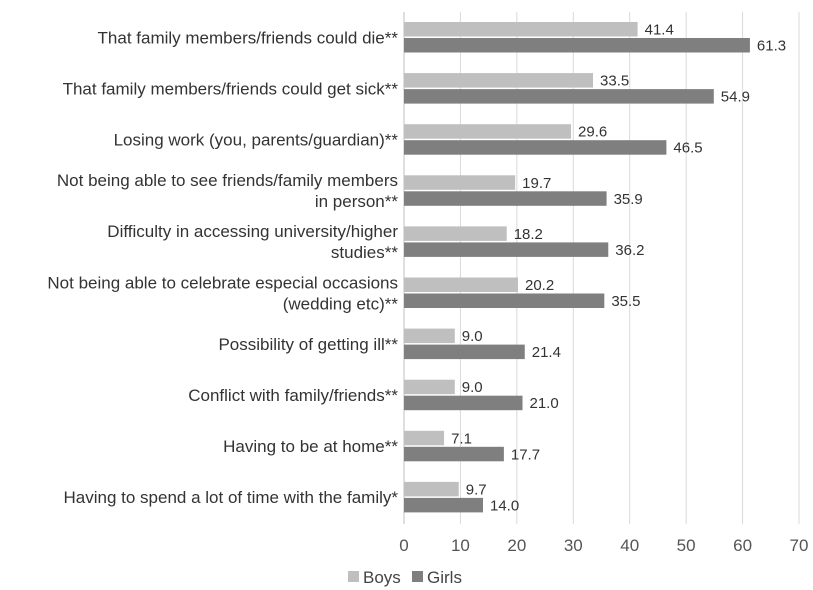 Image resolution: width=813 pixels, height=590 pixels. I want to click on category-label-8: Having to be at home**, so click(310, 446).